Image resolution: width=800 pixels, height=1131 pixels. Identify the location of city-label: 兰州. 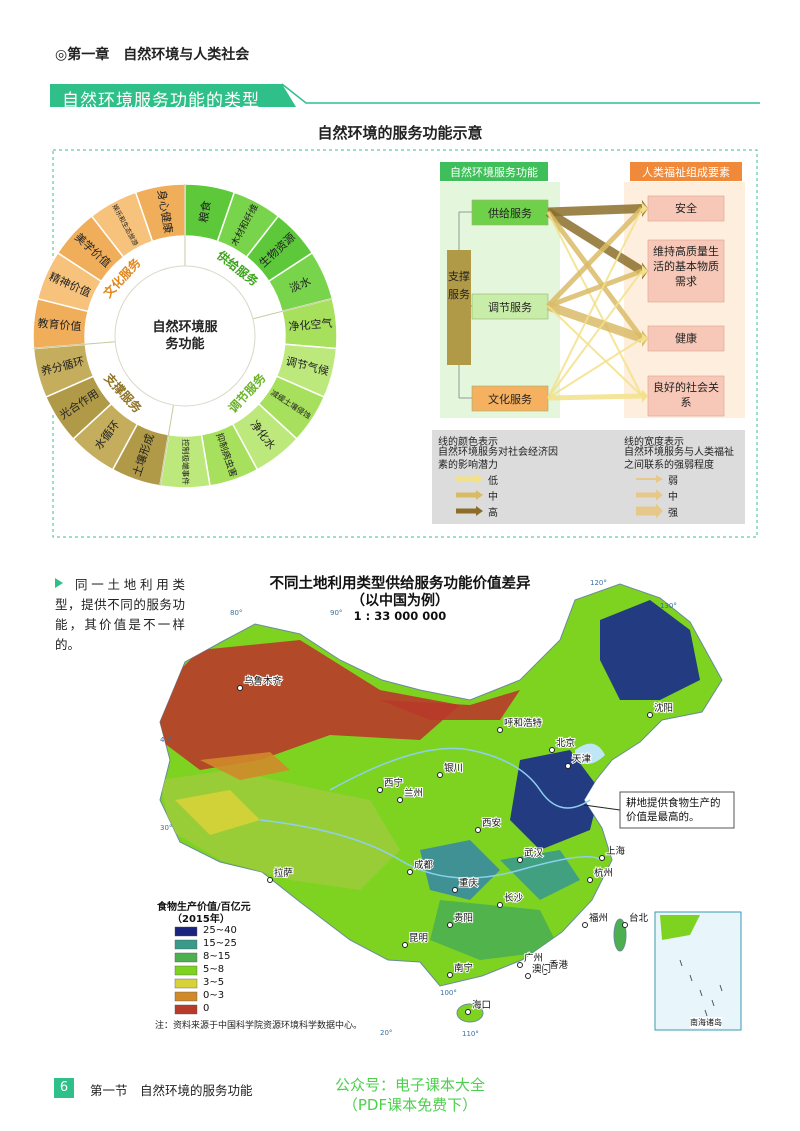
(413, 793).